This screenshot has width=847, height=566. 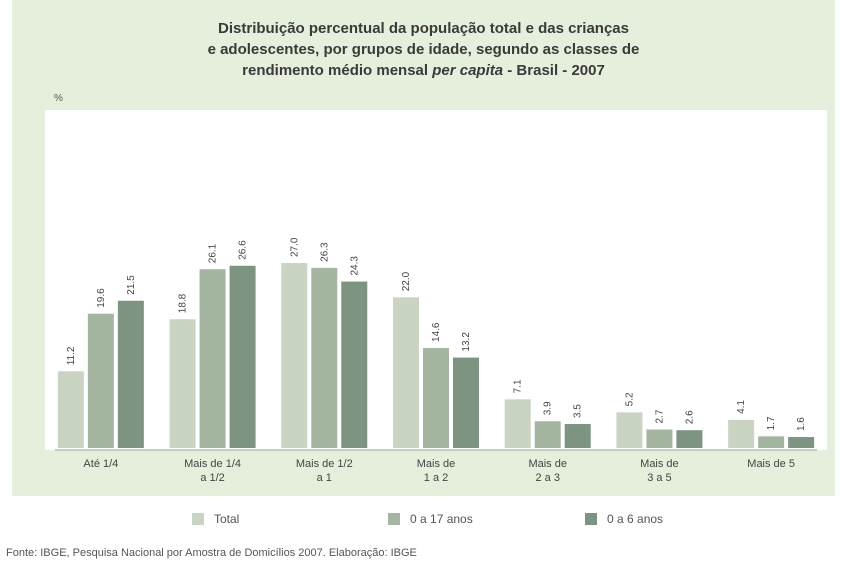 I want to click on data-label: 7.1, so click(x=518, y=386).